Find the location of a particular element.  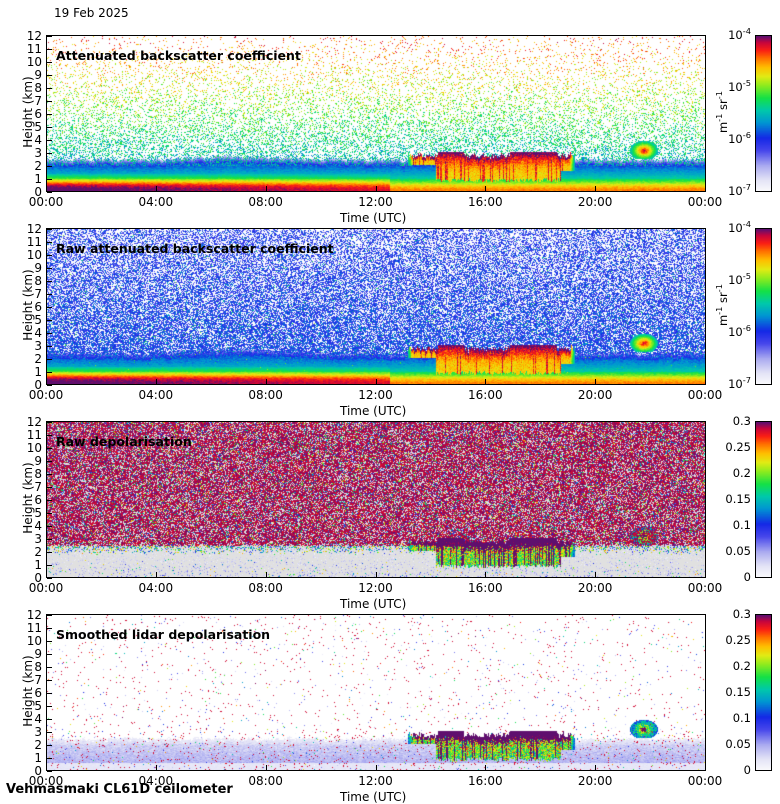

y-axis-tick-label: 8 is located at coordinates (38, 87).